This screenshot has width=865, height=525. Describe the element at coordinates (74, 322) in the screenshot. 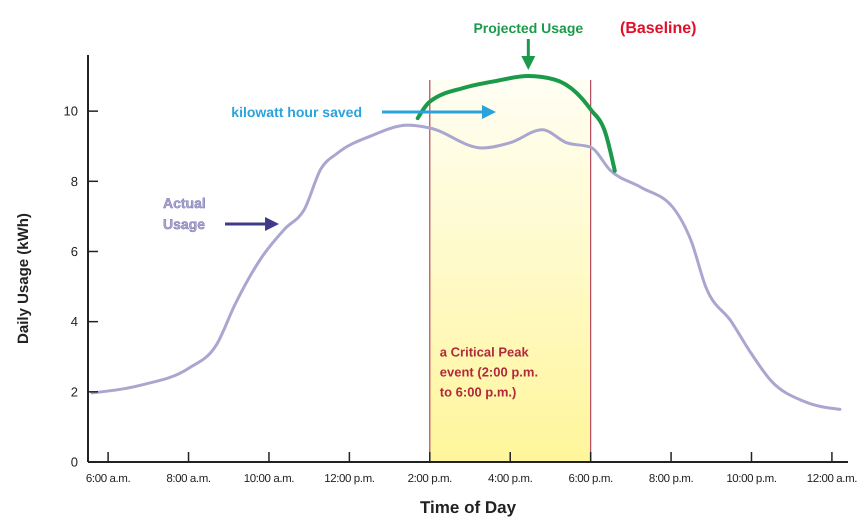

I see `y-tick-label: 4` at that location.